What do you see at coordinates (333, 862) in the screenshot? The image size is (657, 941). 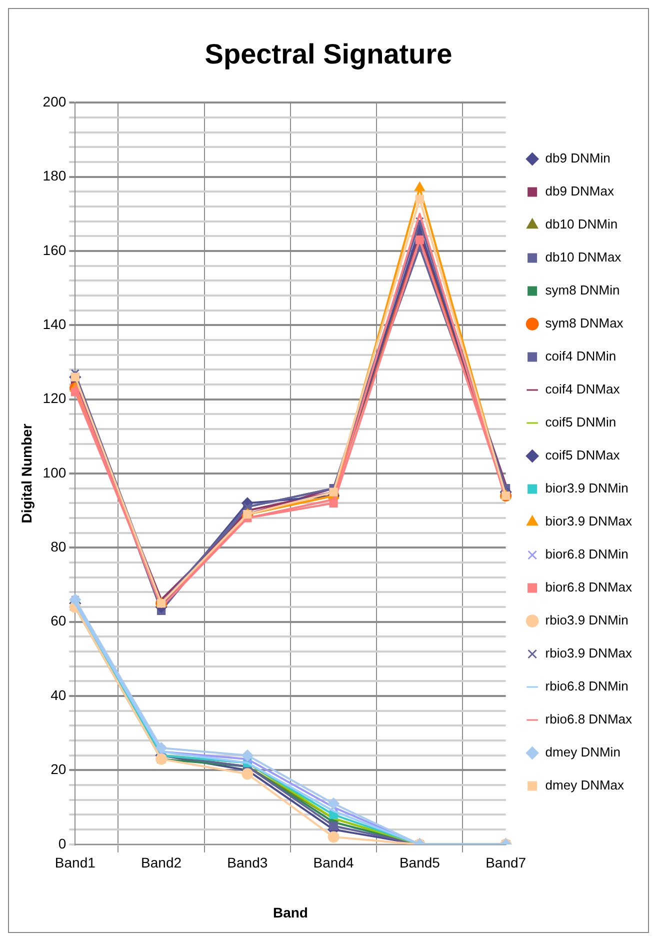 I see `x-tick-label: Band4` at bounding box center [333, 862].